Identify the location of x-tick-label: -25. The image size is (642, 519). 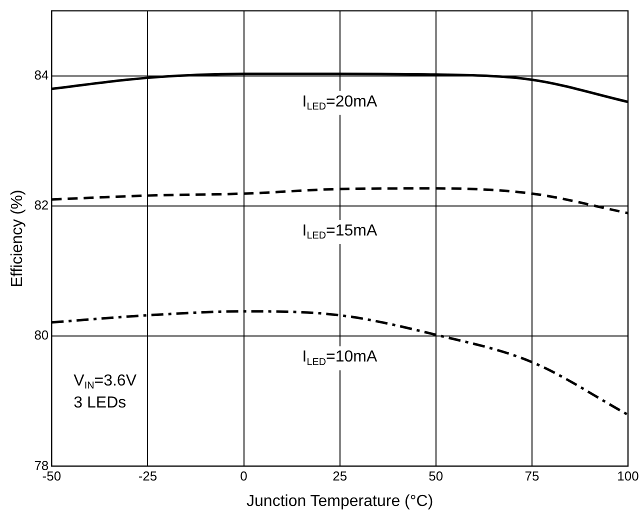
(148, 476).